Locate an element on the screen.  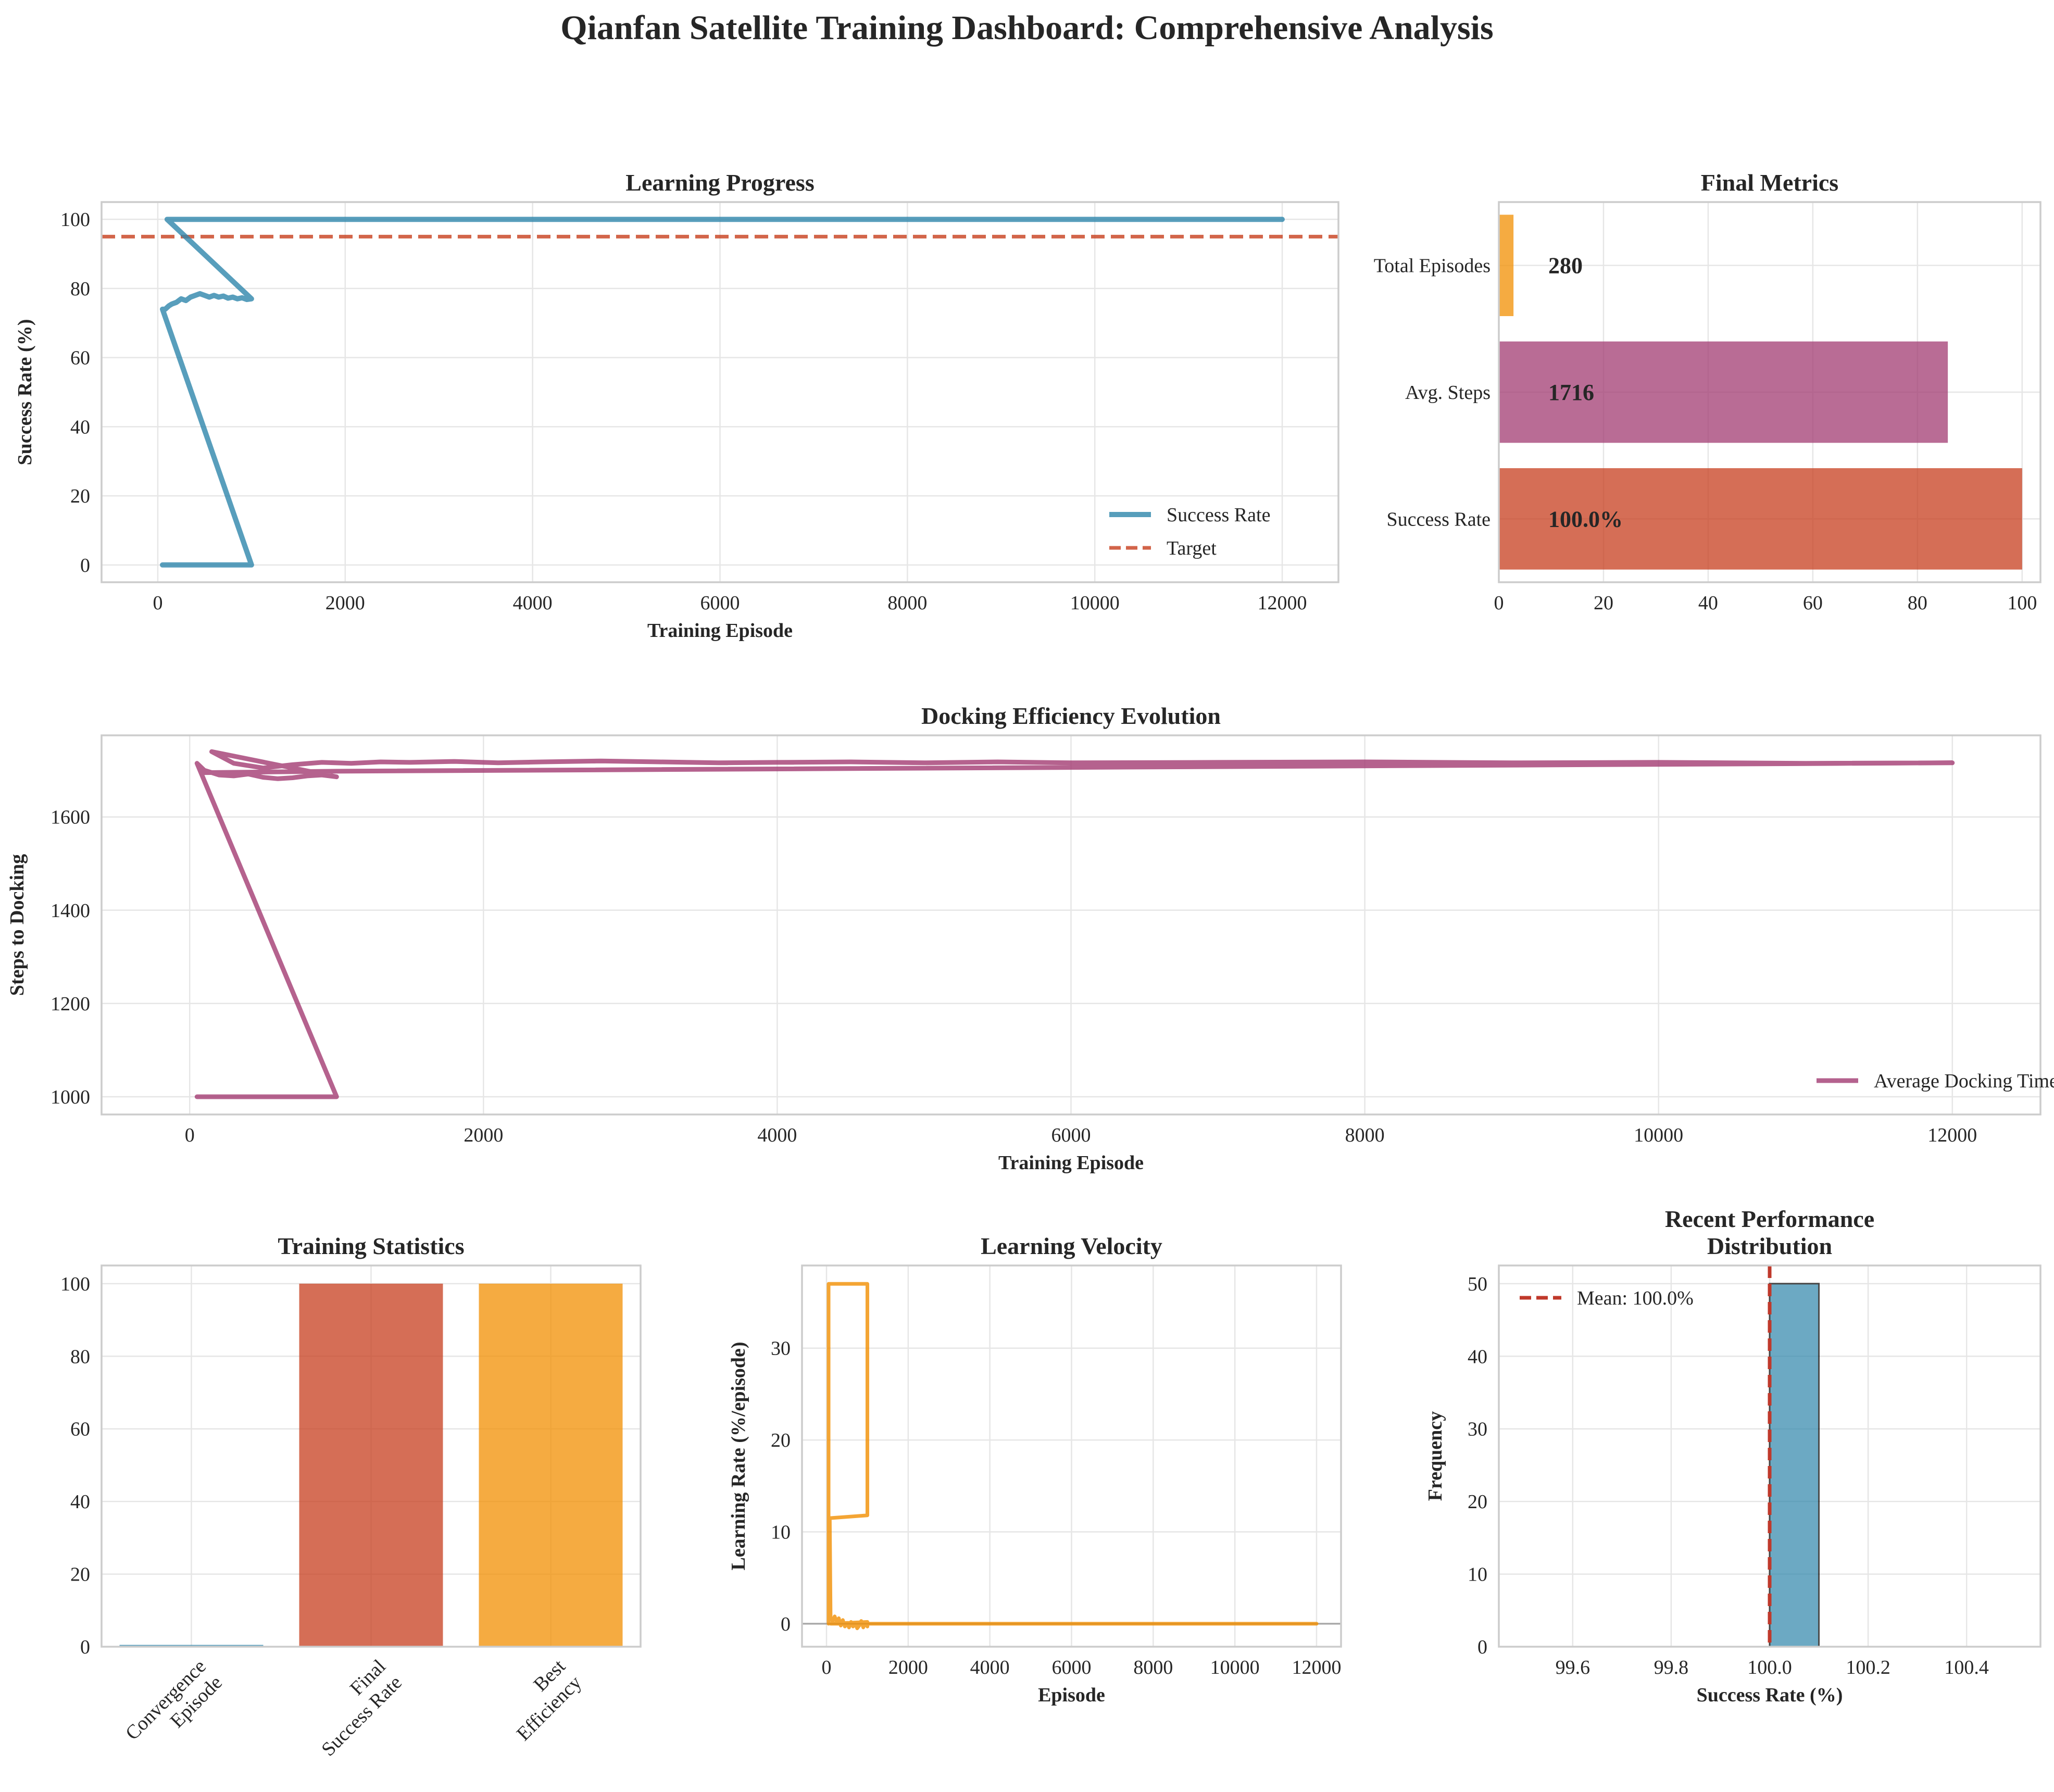
training-statistics-ytick-label: 80 is located at coordinates (80, 1357).